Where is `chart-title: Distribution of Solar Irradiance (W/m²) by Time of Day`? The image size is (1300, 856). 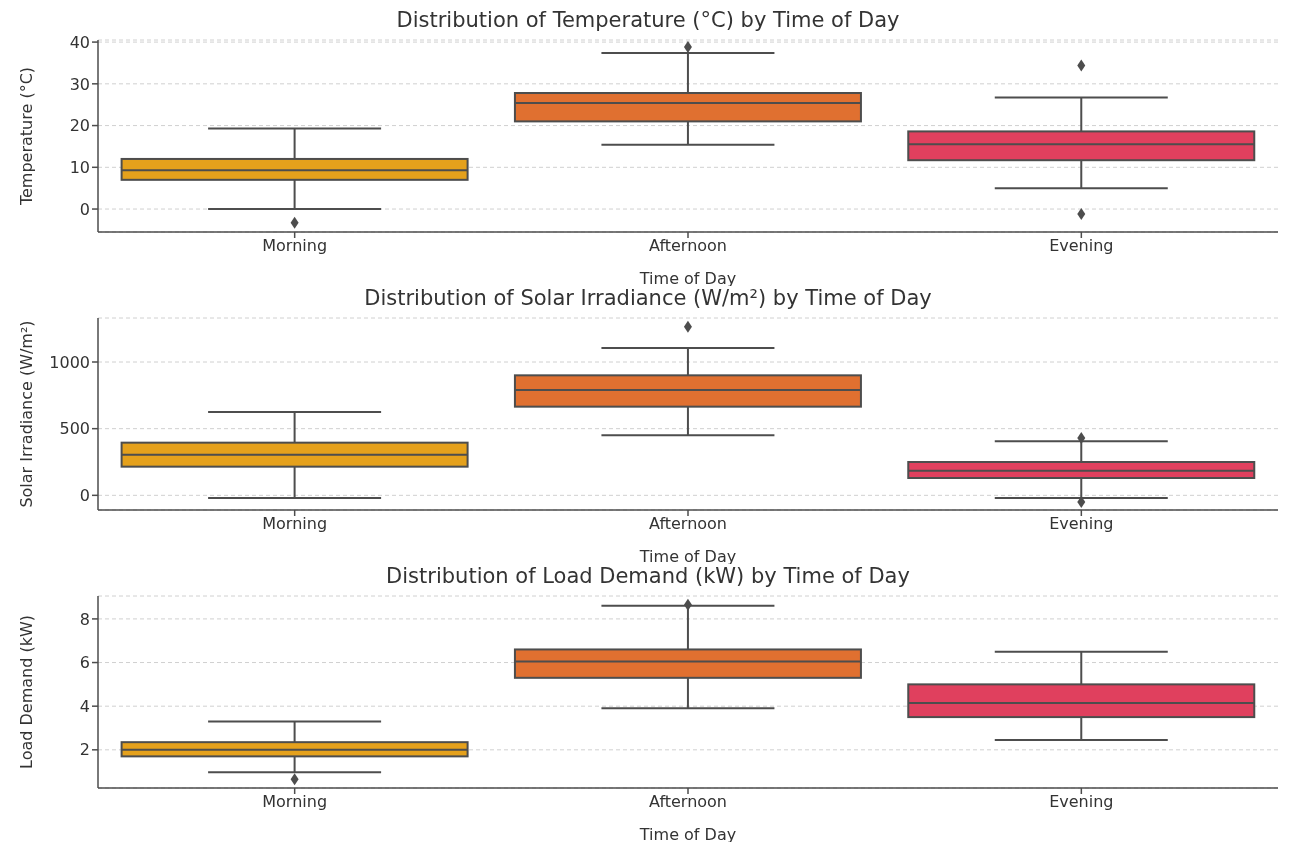 chart-title: Distribution of Solar Irradiance (W/m²) by Time of Day is located at coordinates (648, 299).